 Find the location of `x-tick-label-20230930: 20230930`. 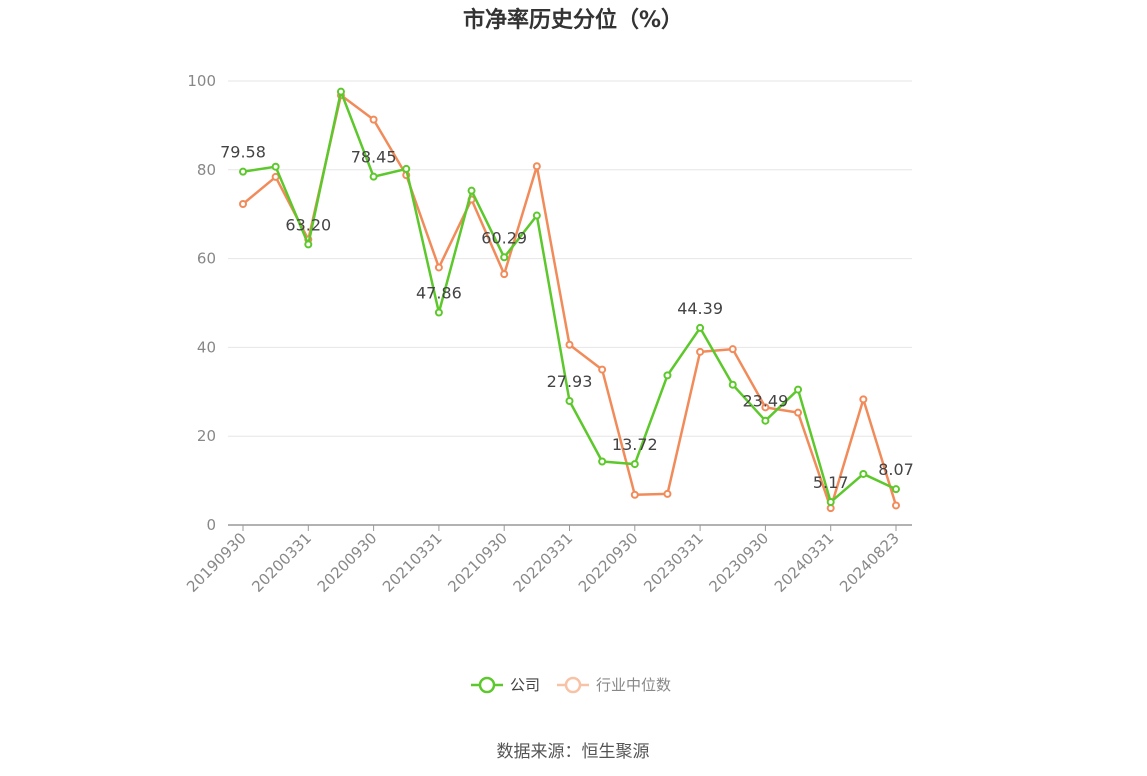

x-tick-label-20230930: 20230930 is located at coordinates (739, 562).